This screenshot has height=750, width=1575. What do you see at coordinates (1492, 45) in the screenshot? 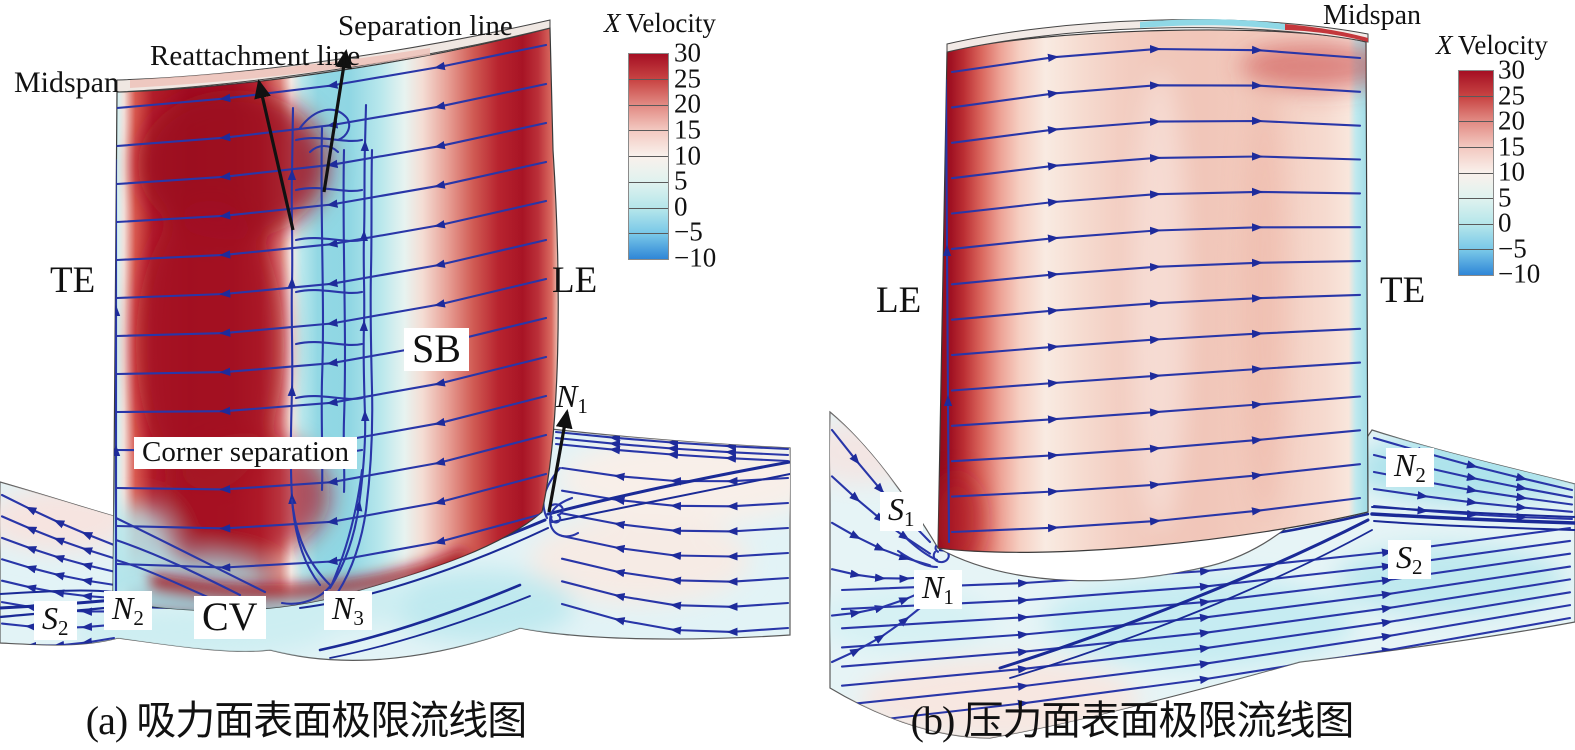
I see `colorbar-b-title: X Velocity` at bounding box center [1492, 45].